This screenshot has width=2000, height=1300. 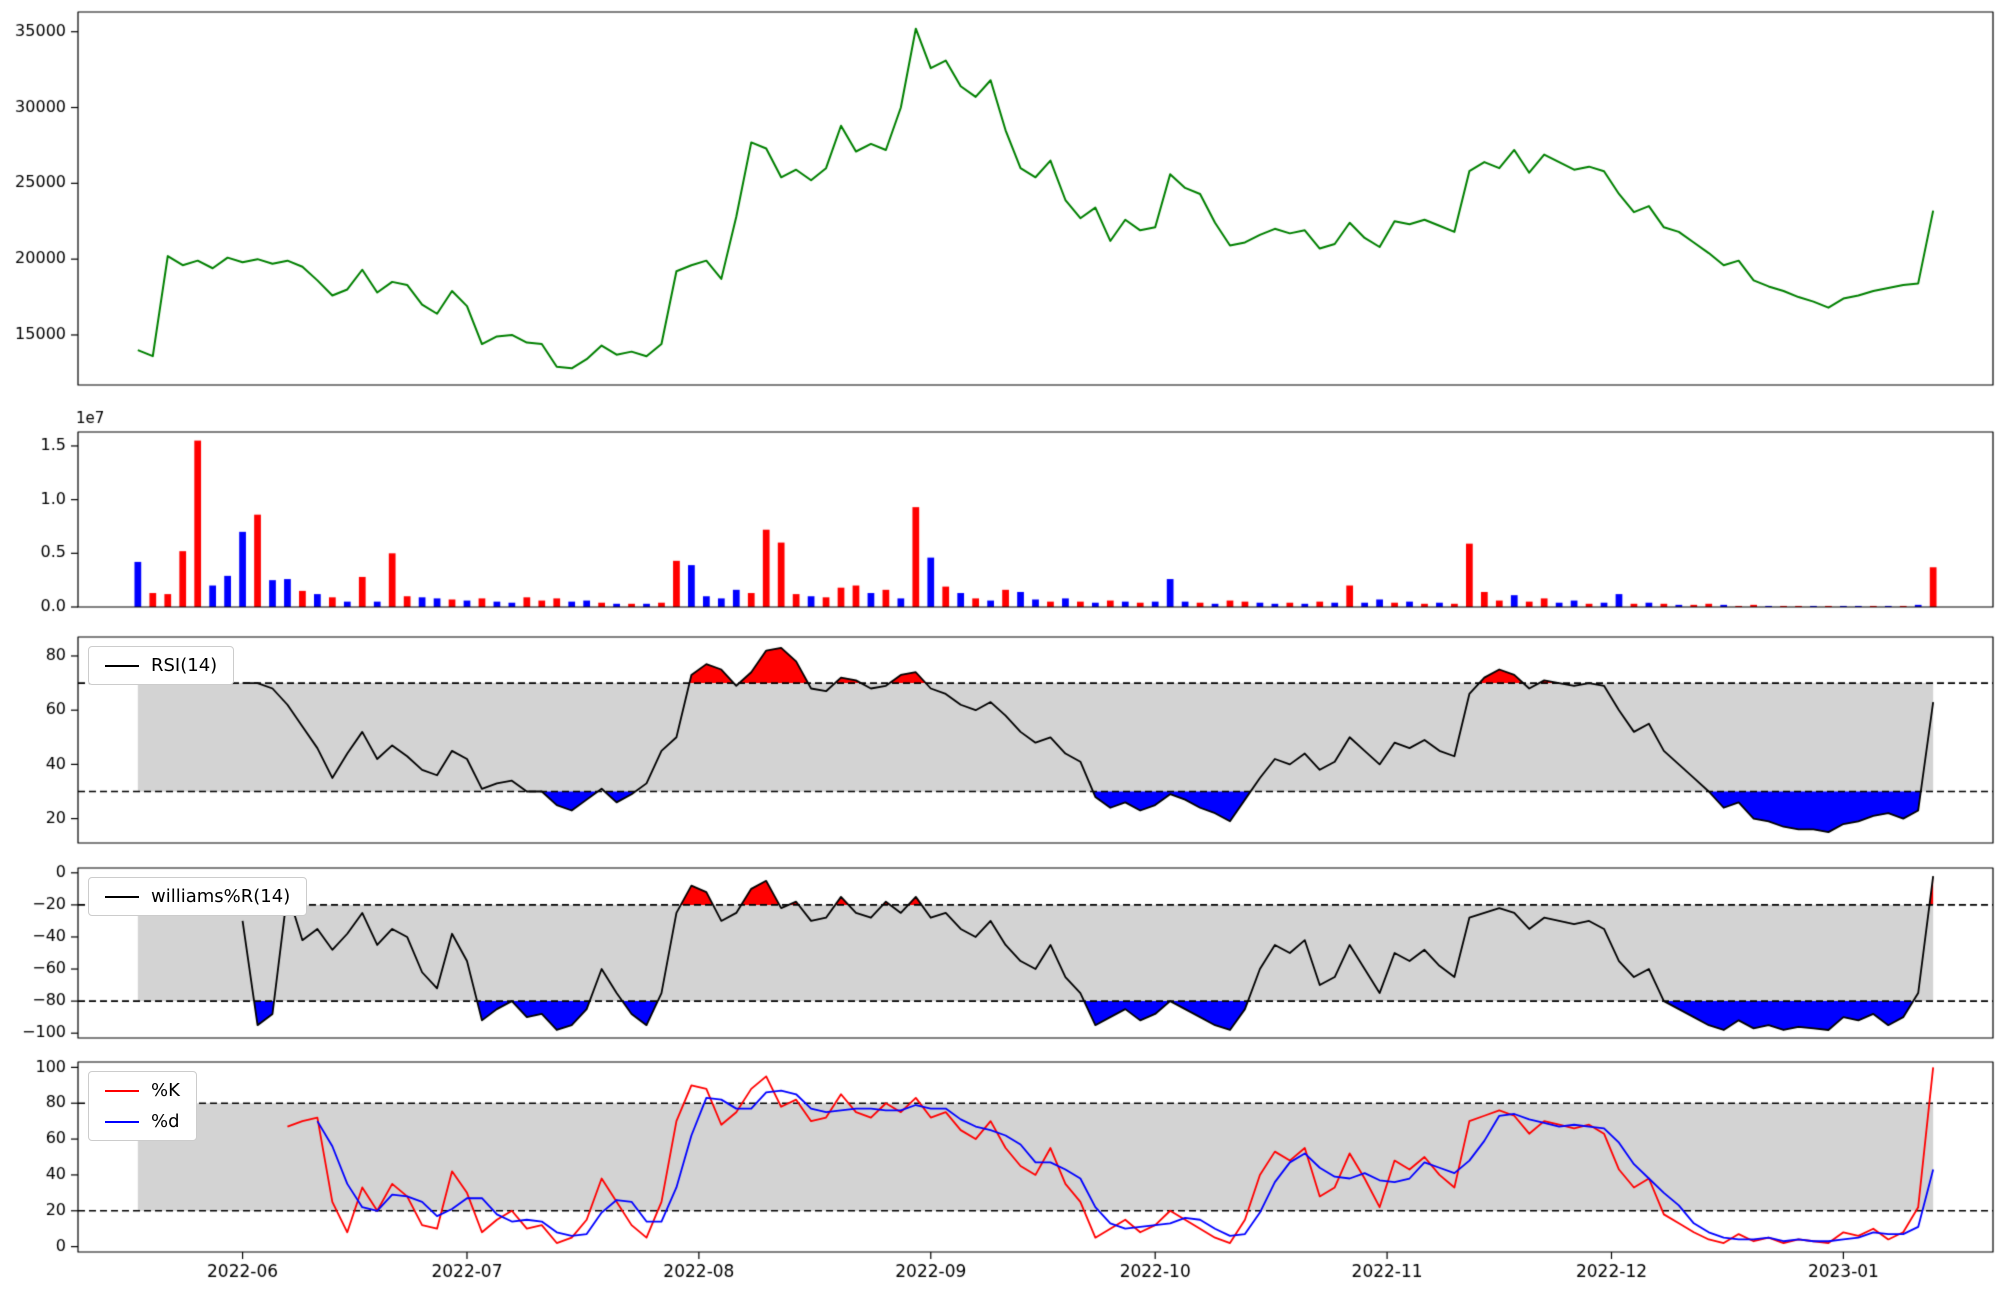 I want to click on rsi-legend: RSI(14), so click(x=161, y=665).